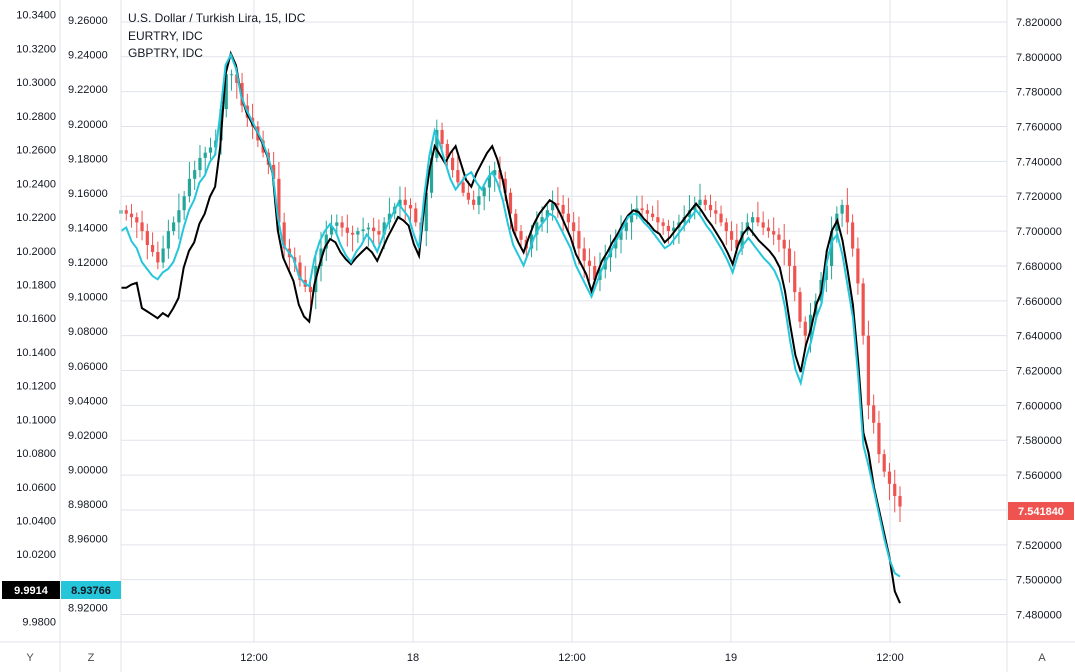 This screenshot has width=1075, height=672. I want to click on usdtry-last-tag: 7.541840, so click(1041, 511).